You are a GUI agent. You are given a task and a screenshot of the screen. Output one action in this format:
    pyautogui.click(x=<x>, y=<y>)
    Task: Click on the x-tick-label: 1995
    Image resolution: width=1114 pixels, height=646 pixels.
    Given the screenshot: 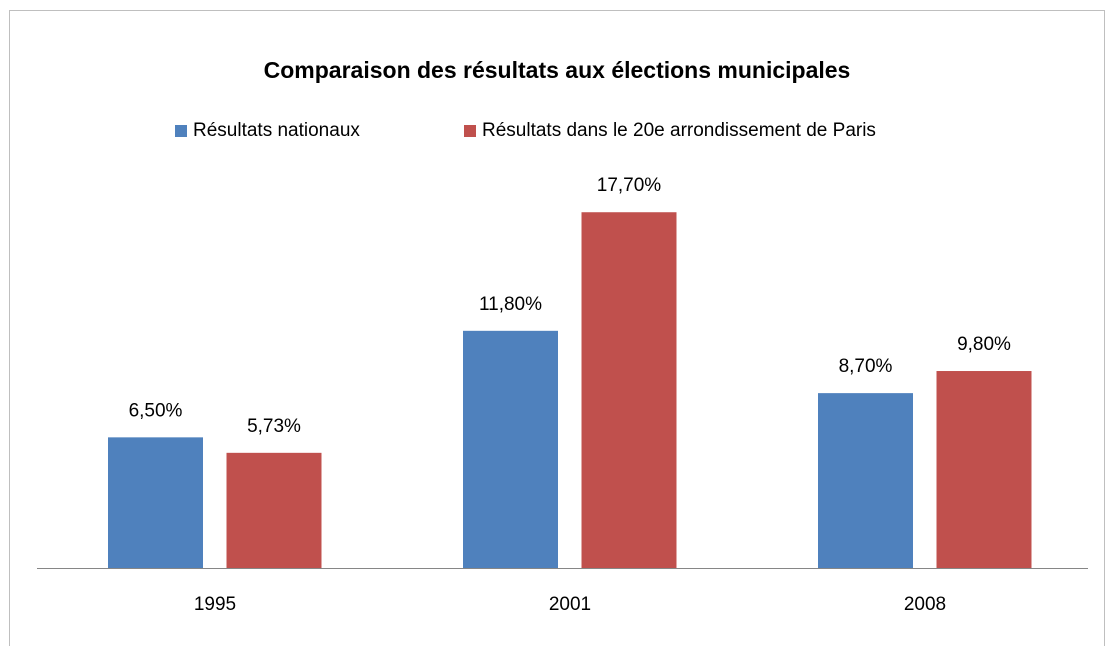 What is the action you would take?
    pyautogui.click(x=215, y=604)
    